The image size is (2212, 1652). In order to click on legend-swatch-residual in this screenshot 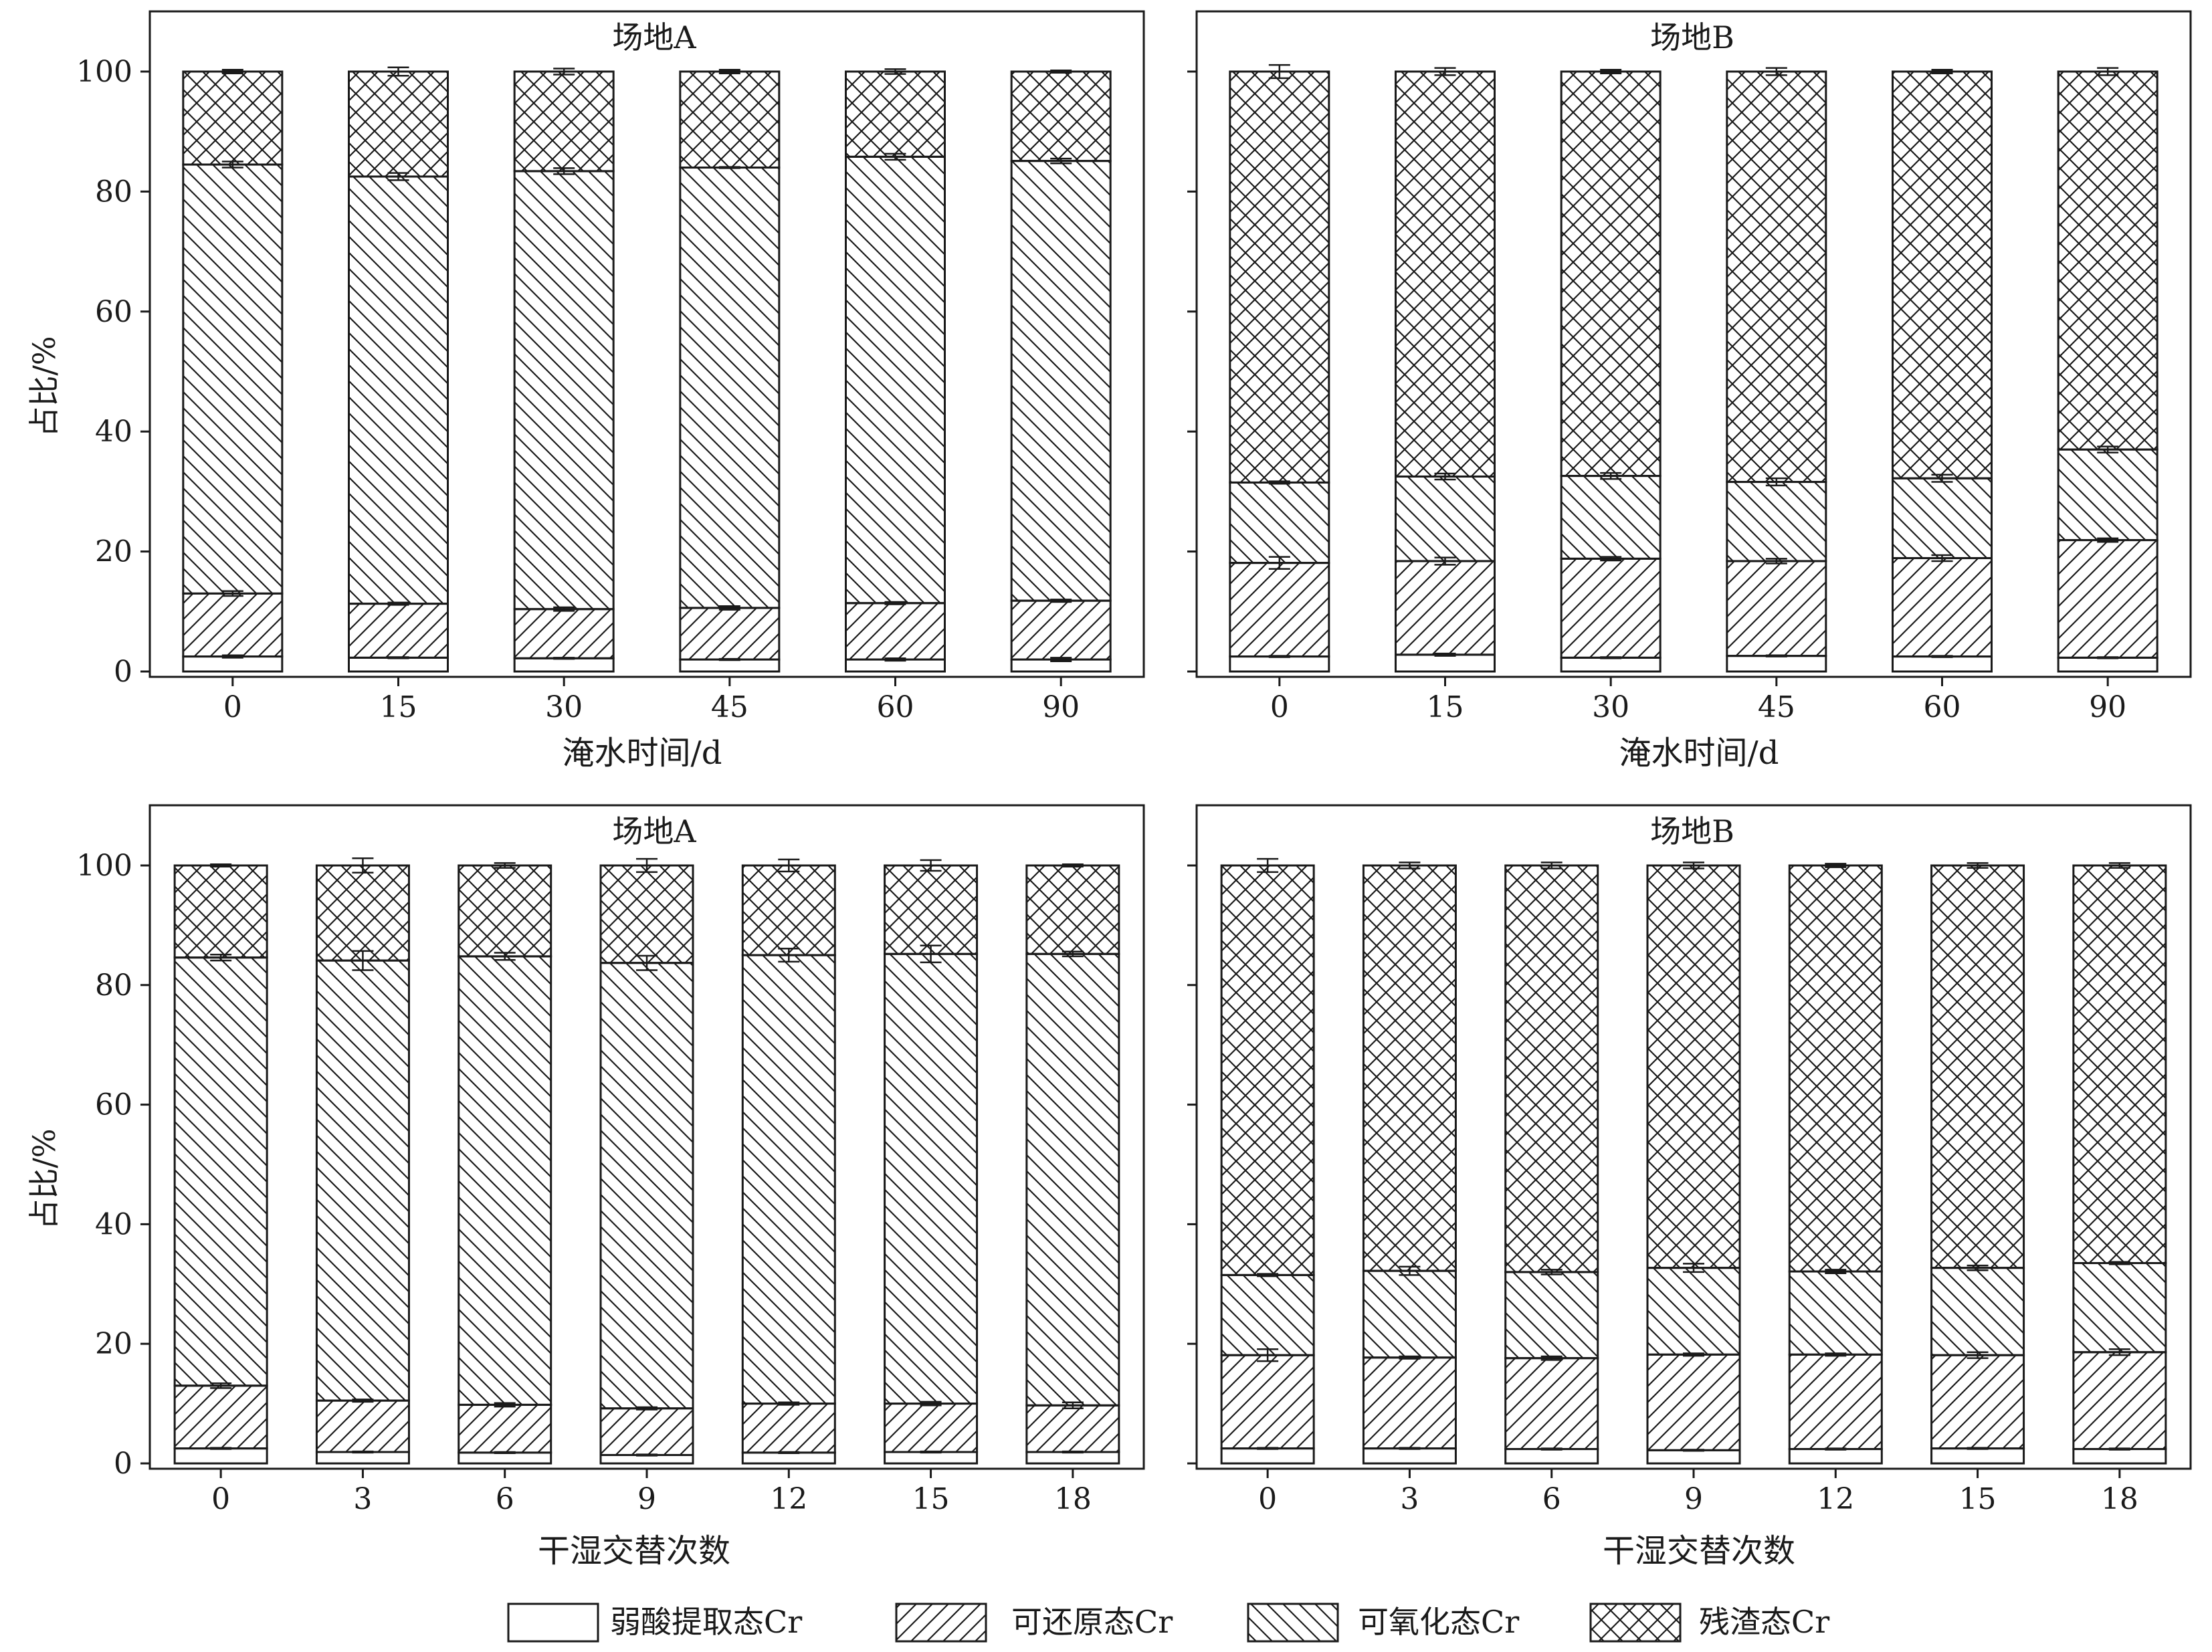, I will do `click(1636, 1623)`.